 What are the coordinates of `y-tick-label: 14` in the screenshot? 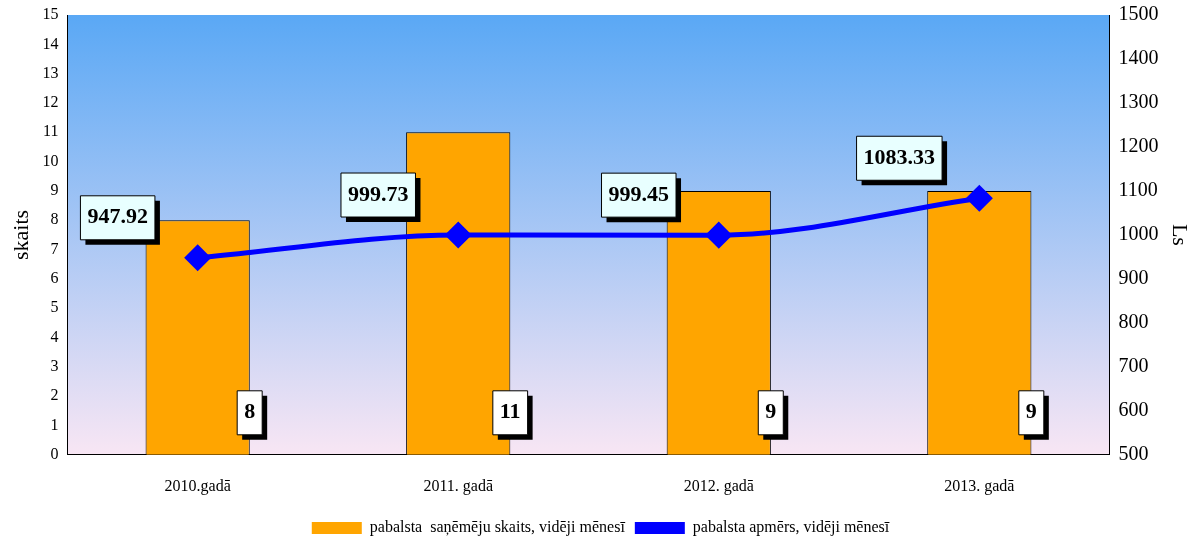 It's located at (50, 43).